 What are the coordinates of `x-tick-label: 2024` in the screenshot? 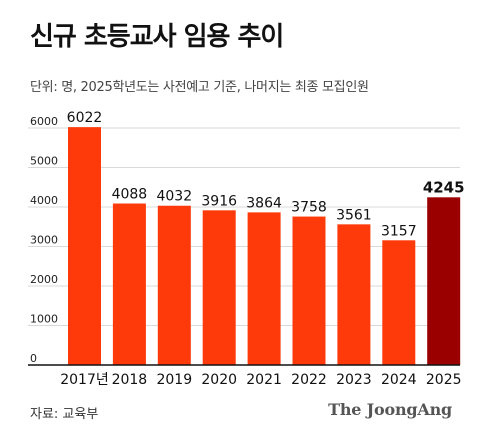 It's located at (399, 380).